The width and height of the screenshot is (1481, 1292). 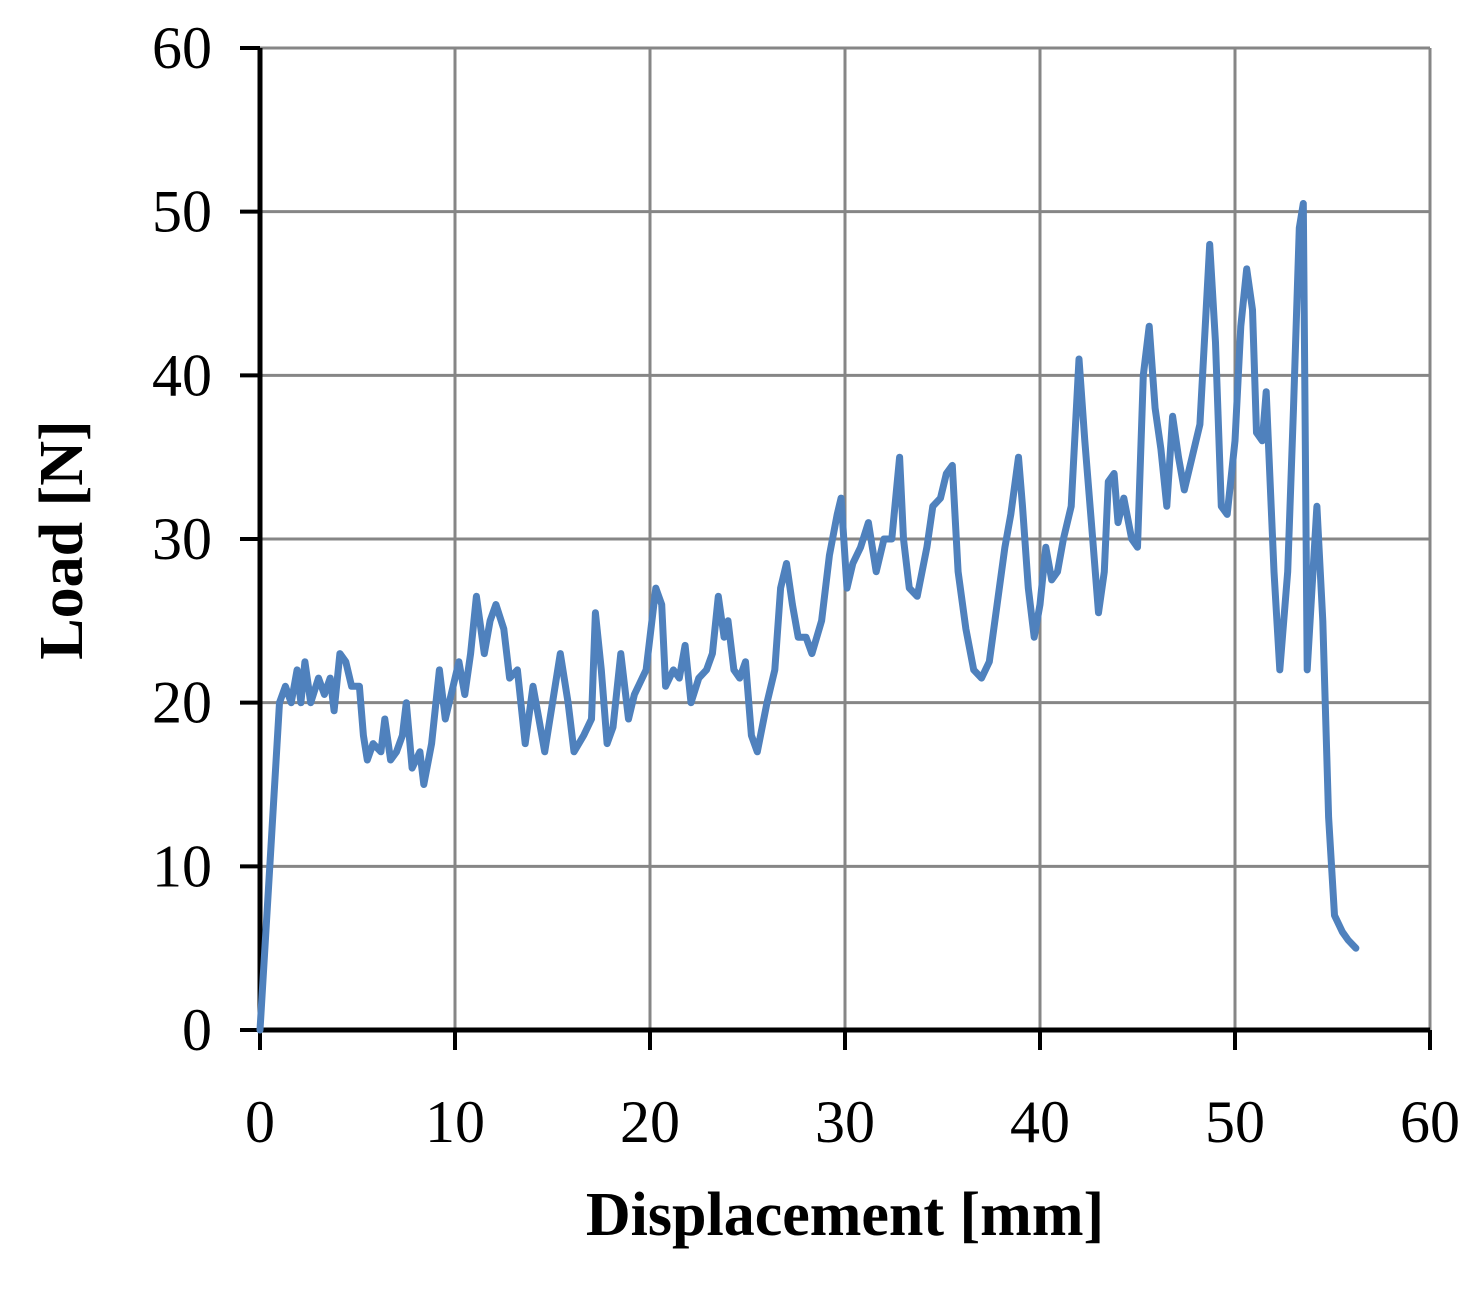 I want to click on y-tick-label: 20, so click(x=182, y=703).